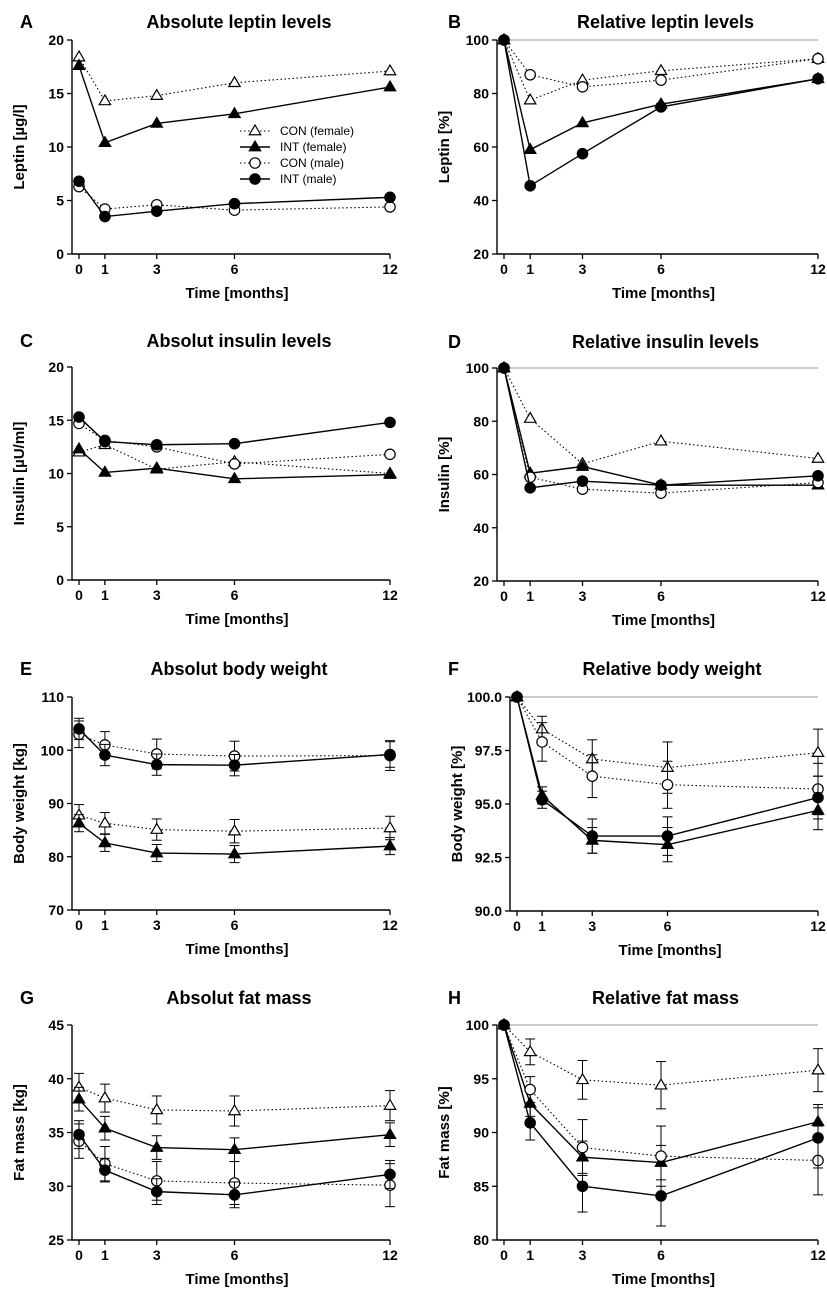  Describe the element at coordinates (444, 475) in the screenshot. I see `y-axis-label: Insulin [%]` at that location.